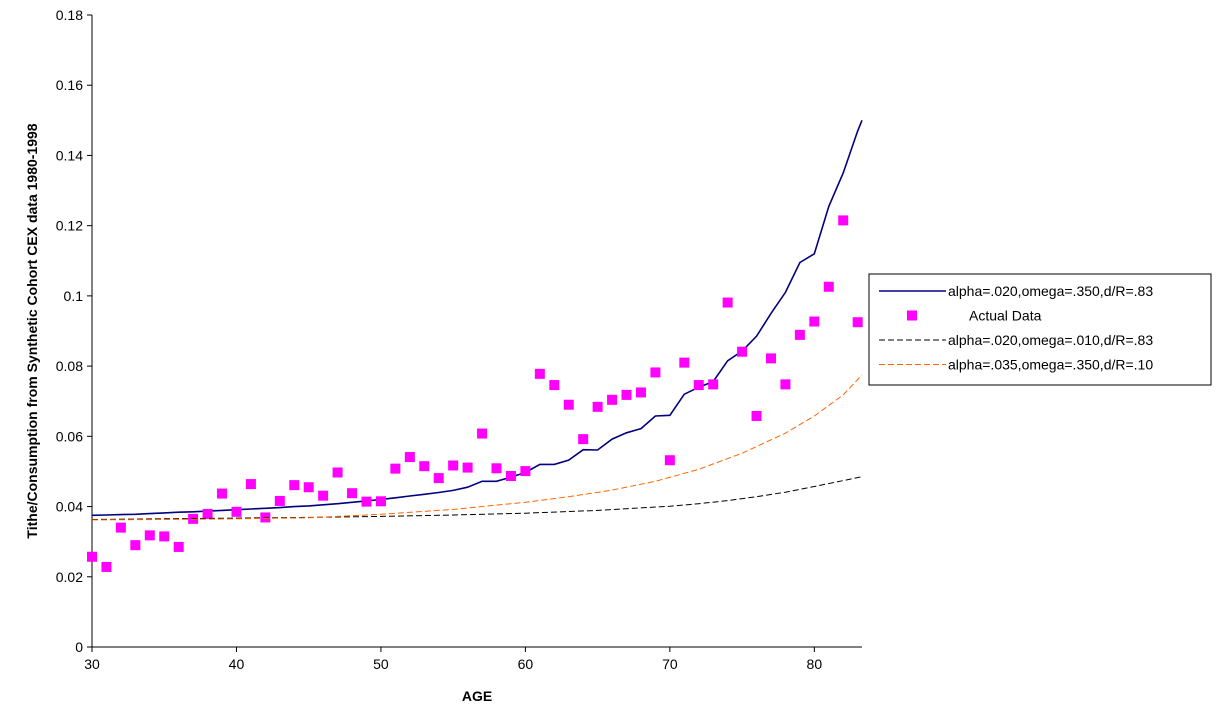  Describe the element at coordinates (1005, 316) in the screenshot. I see `legend-label: Actual Data` at that location.